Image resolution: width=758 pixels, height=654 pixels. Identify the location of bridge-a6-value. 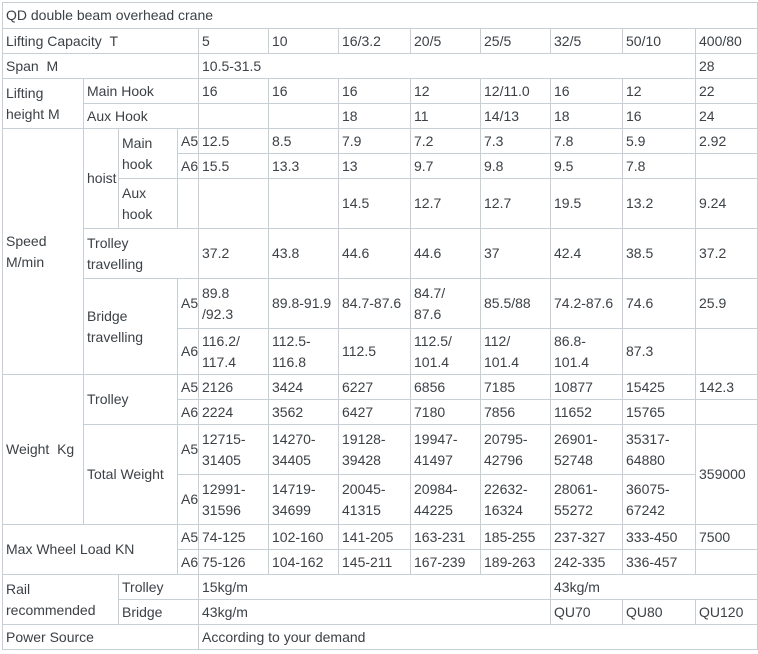
(726, 351).